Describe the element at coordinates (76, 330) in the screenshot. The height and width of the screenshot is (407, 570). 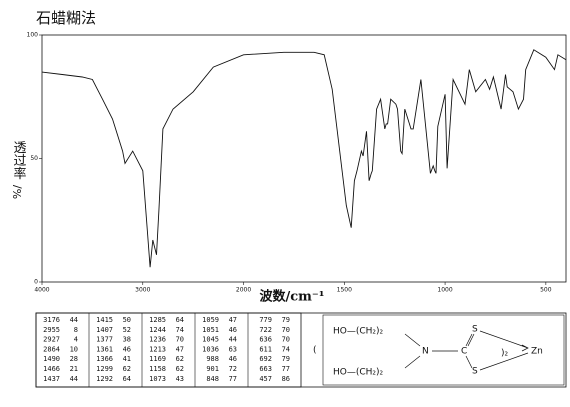
I see `table-intensity: 8` at that location.